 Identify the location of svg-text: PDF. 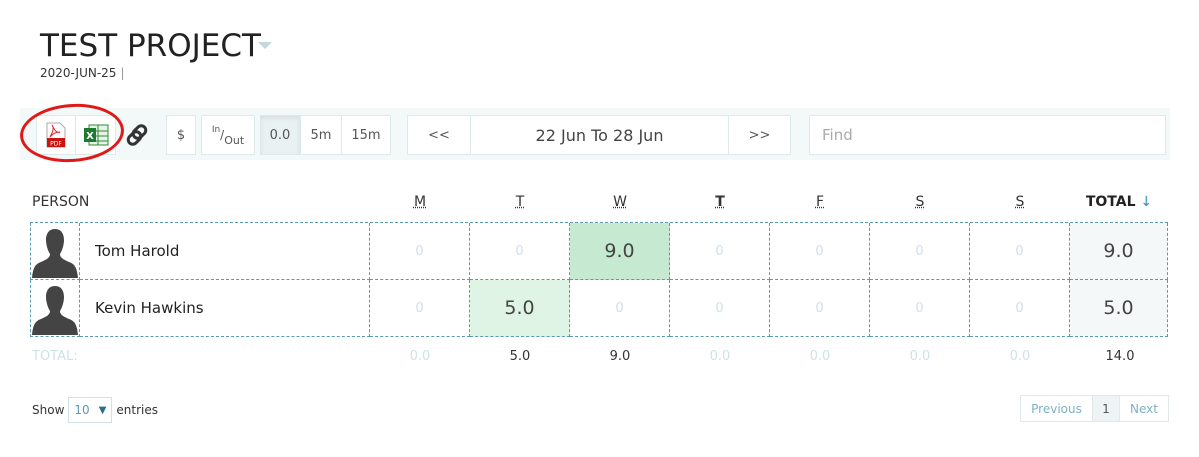
(56, 144).